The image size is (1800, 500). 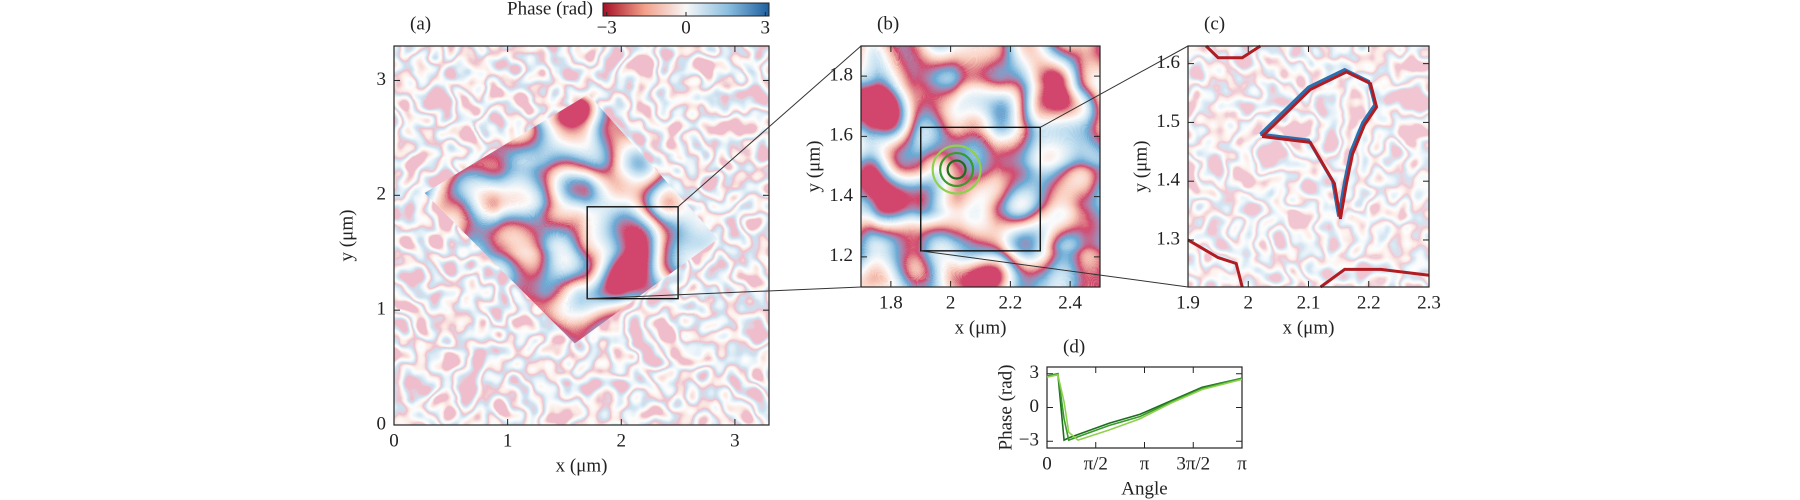 I want to click on x-tick-label: 1, so click(x=508, y=440).